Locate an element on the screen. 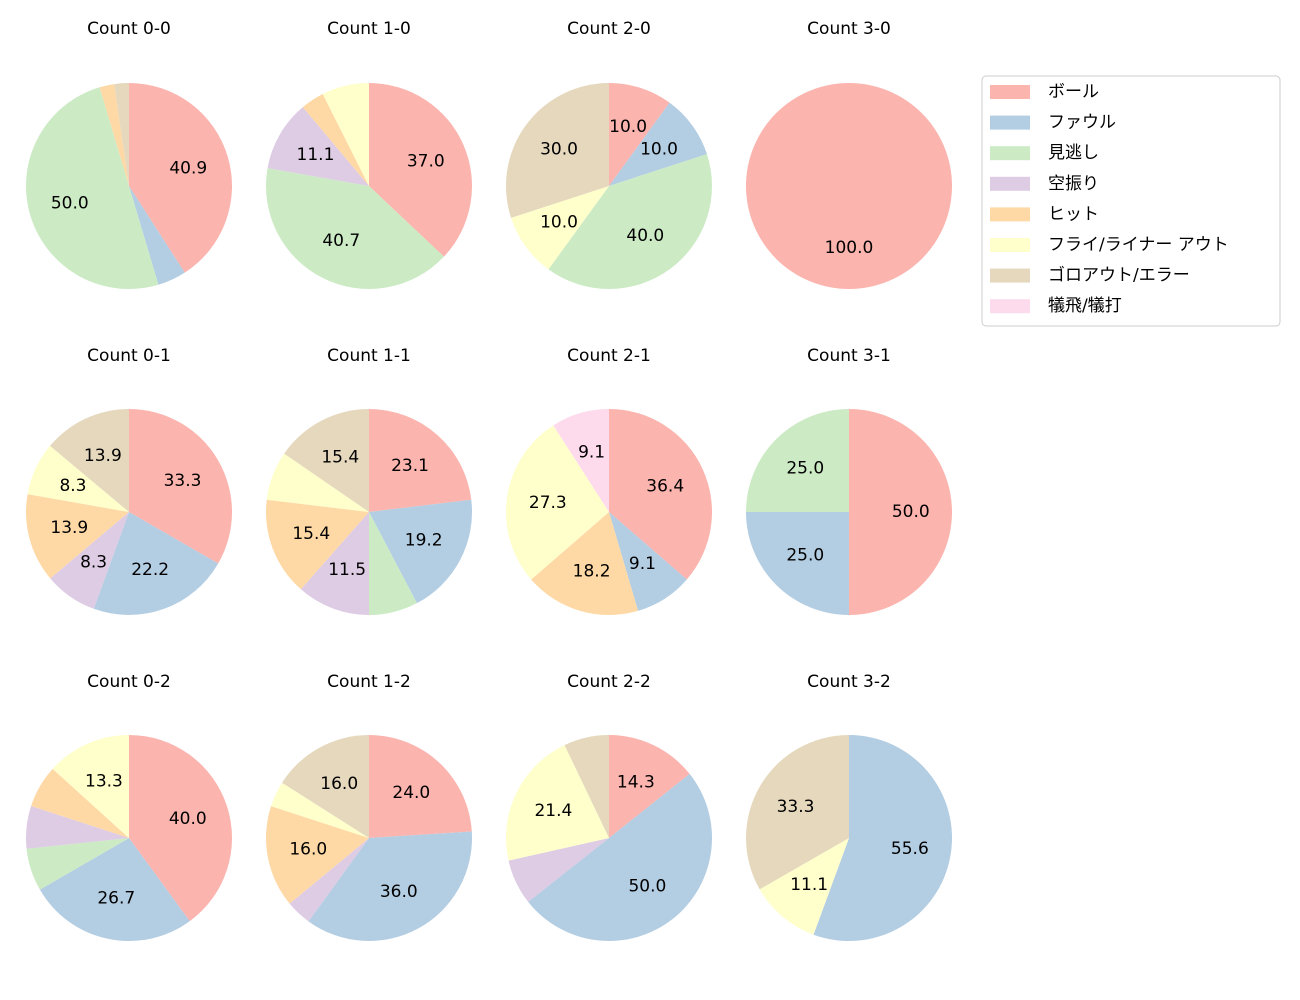 The height and width of the screenshot is (1000, 1300). legend-label: 犠飛/犠打 is located at coordinates (1085, 306).